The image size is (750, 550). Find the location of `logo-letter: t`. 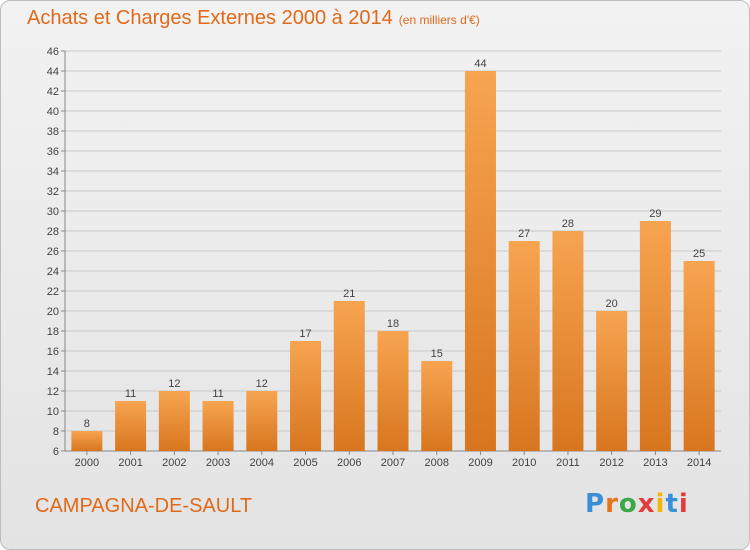

logo-letter: t is located at coordinates (672, 504).